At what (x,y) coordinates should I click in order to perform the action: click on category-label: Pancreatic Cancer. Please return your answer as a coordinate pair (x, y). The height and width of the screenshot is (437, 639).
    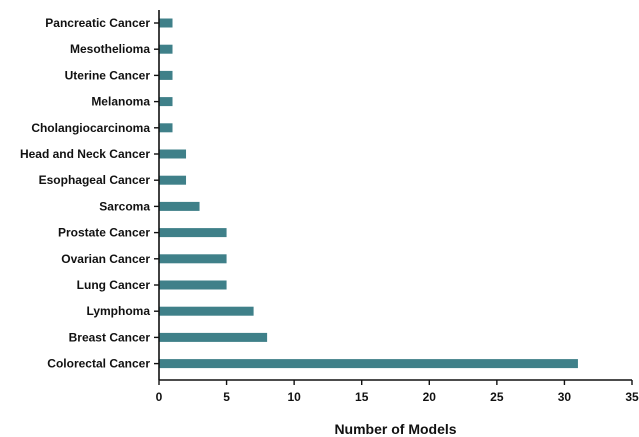
    Looking at the image, I should click on (97, 23).